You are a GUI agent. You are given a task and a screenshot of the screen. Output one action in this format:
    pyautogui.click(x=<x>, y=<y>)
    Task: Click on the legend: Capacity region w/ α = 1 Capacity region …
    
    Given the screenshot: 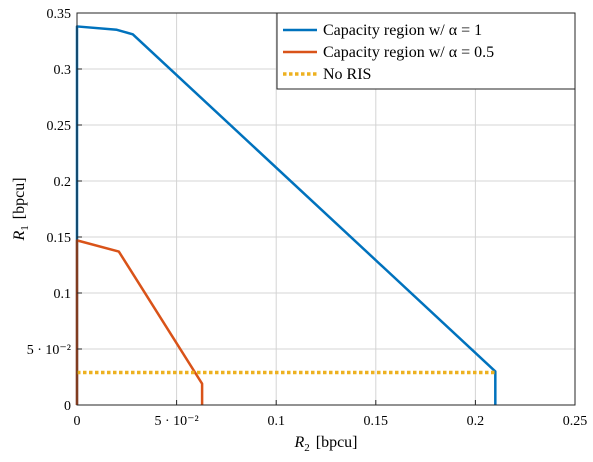 What is the action you would take?
    pyautogui.click(x=426, y=51)
    